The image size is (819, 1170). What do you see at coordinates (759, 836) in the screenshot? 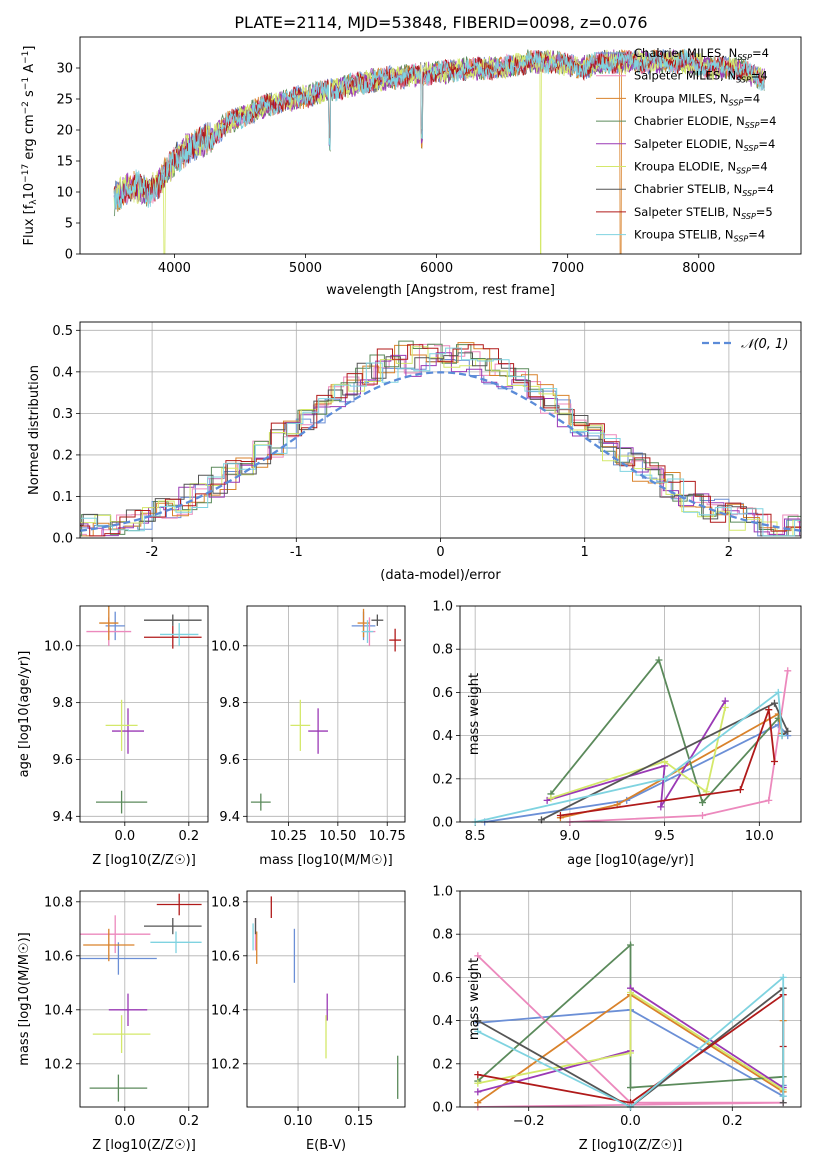
I see `x-tick-label: 10.0` at bounding box center [759, 836].